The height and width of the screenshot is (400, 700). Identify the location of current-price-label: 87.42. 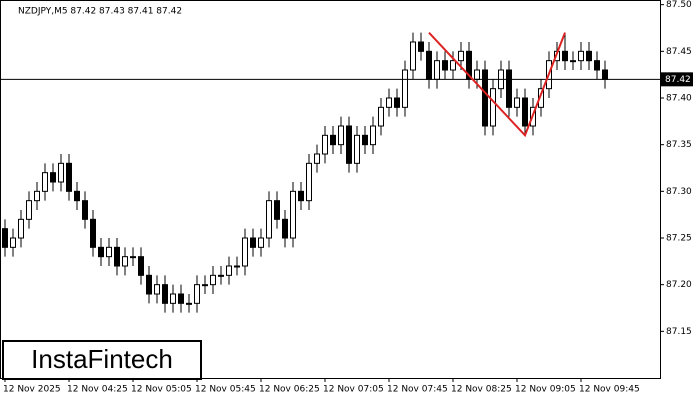
(678, 80).